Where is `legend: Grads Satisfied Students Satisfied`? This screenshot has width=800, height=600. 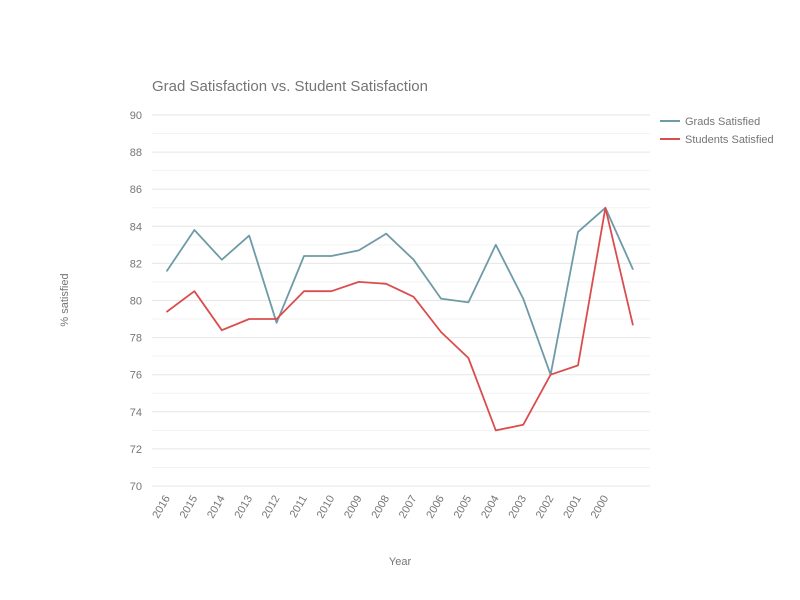
legend: Grads Satisfied Students Satisfied is located at coordinates (717, 131).